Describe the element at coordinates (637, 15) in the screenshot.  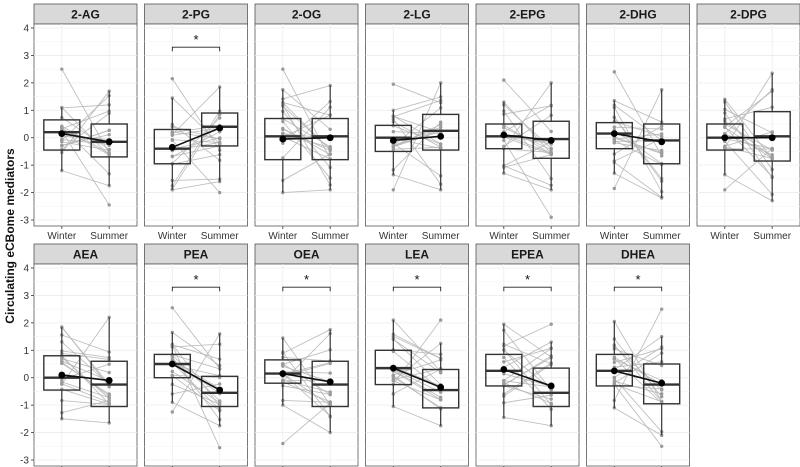
I see `facet-strip-label: 2-DHG` at that location.